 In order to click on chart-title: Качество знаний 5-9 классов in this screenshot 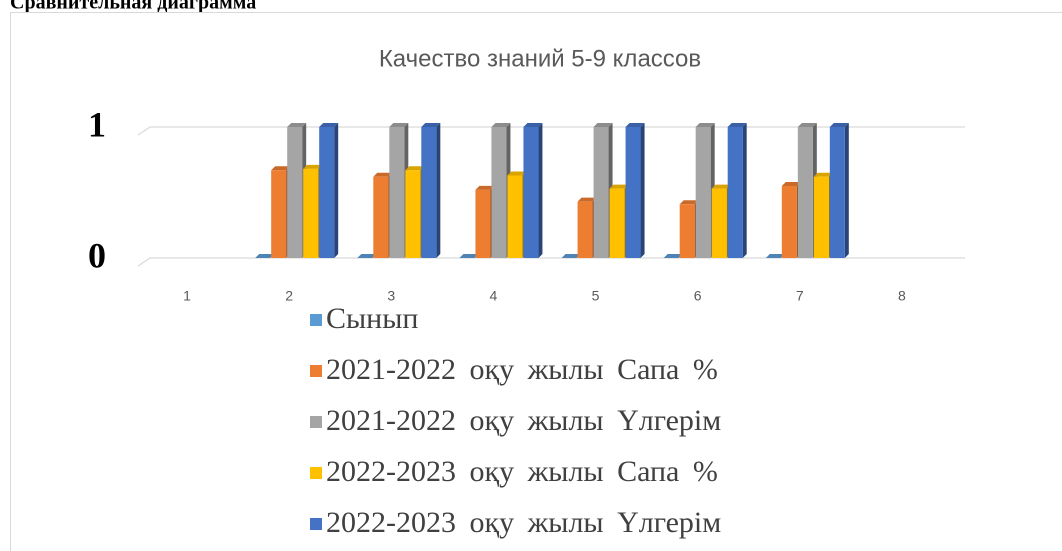, I will do `click(540, 58)`.